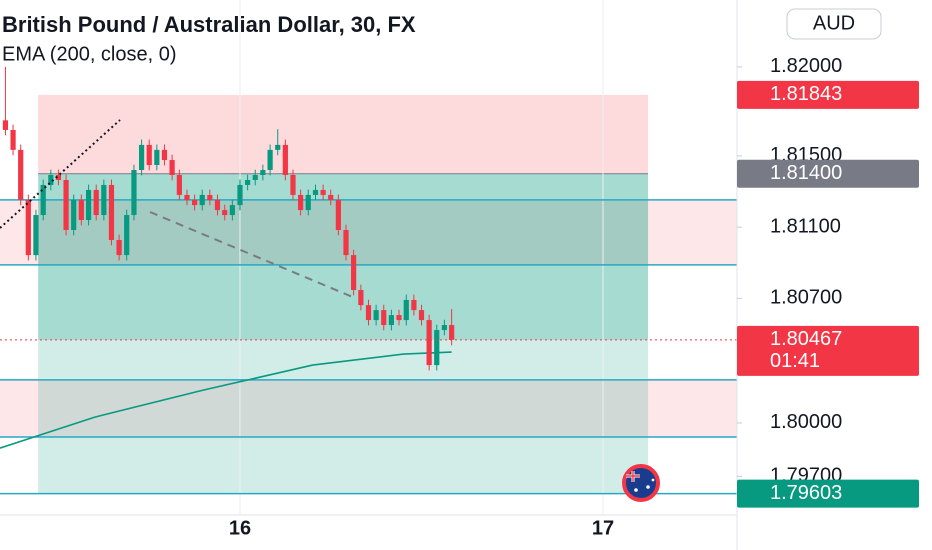 The image size is (932, 550). What do you see at coordinates (795, 361) in the screenshot?
I see `countdown: 01:41` at bounding box center [795, 361].